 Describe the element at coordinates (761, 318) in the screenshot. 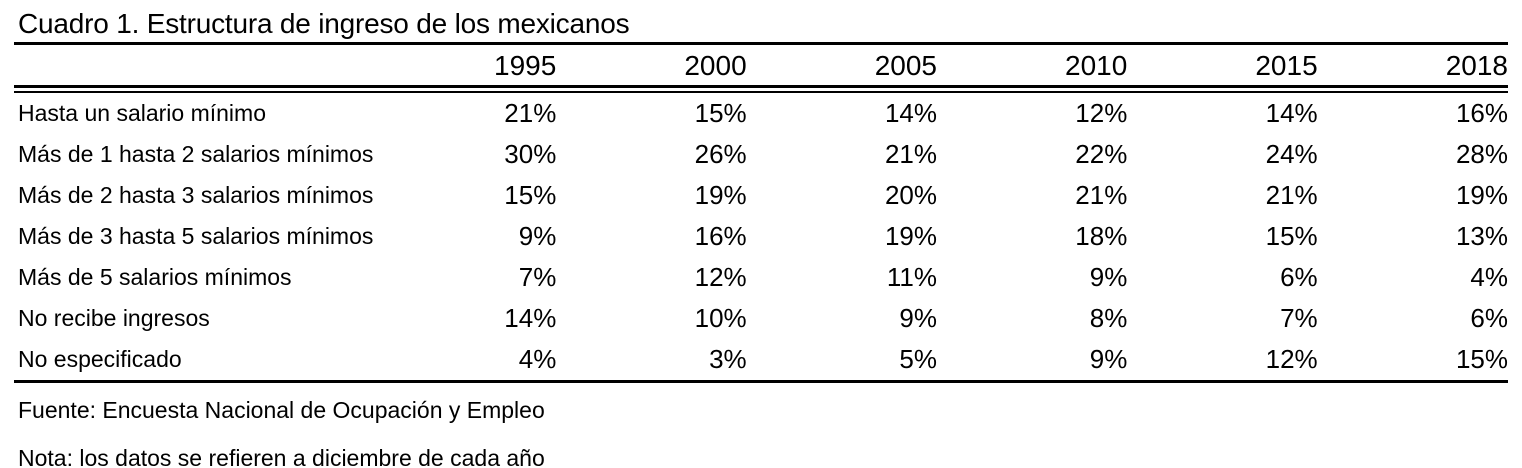

I see `table-row: No recibe ingresos 14% 10% 9% 8% 7% 6%` at that location.